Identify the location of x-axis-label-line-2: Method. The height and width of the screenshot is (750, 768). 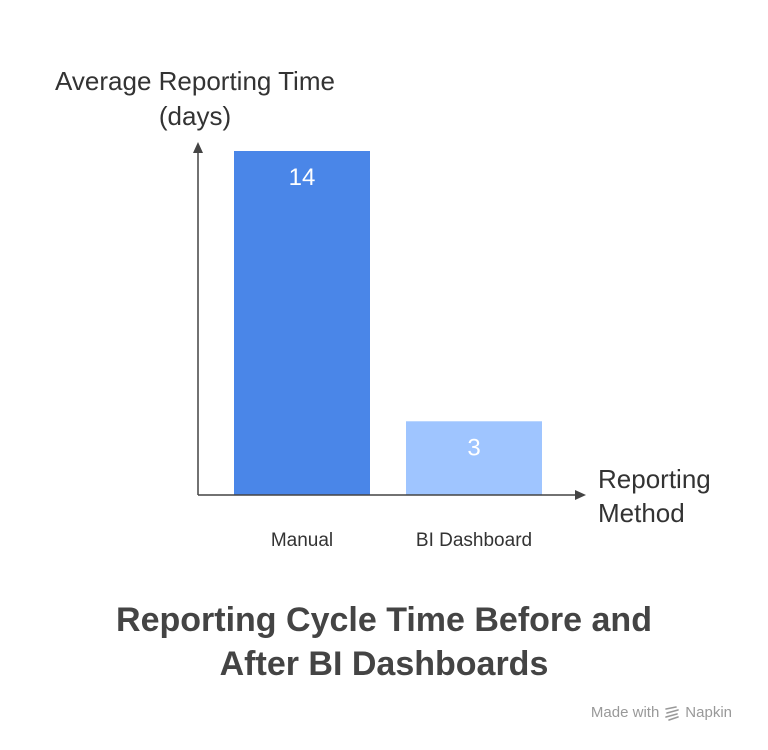
(641, 513).